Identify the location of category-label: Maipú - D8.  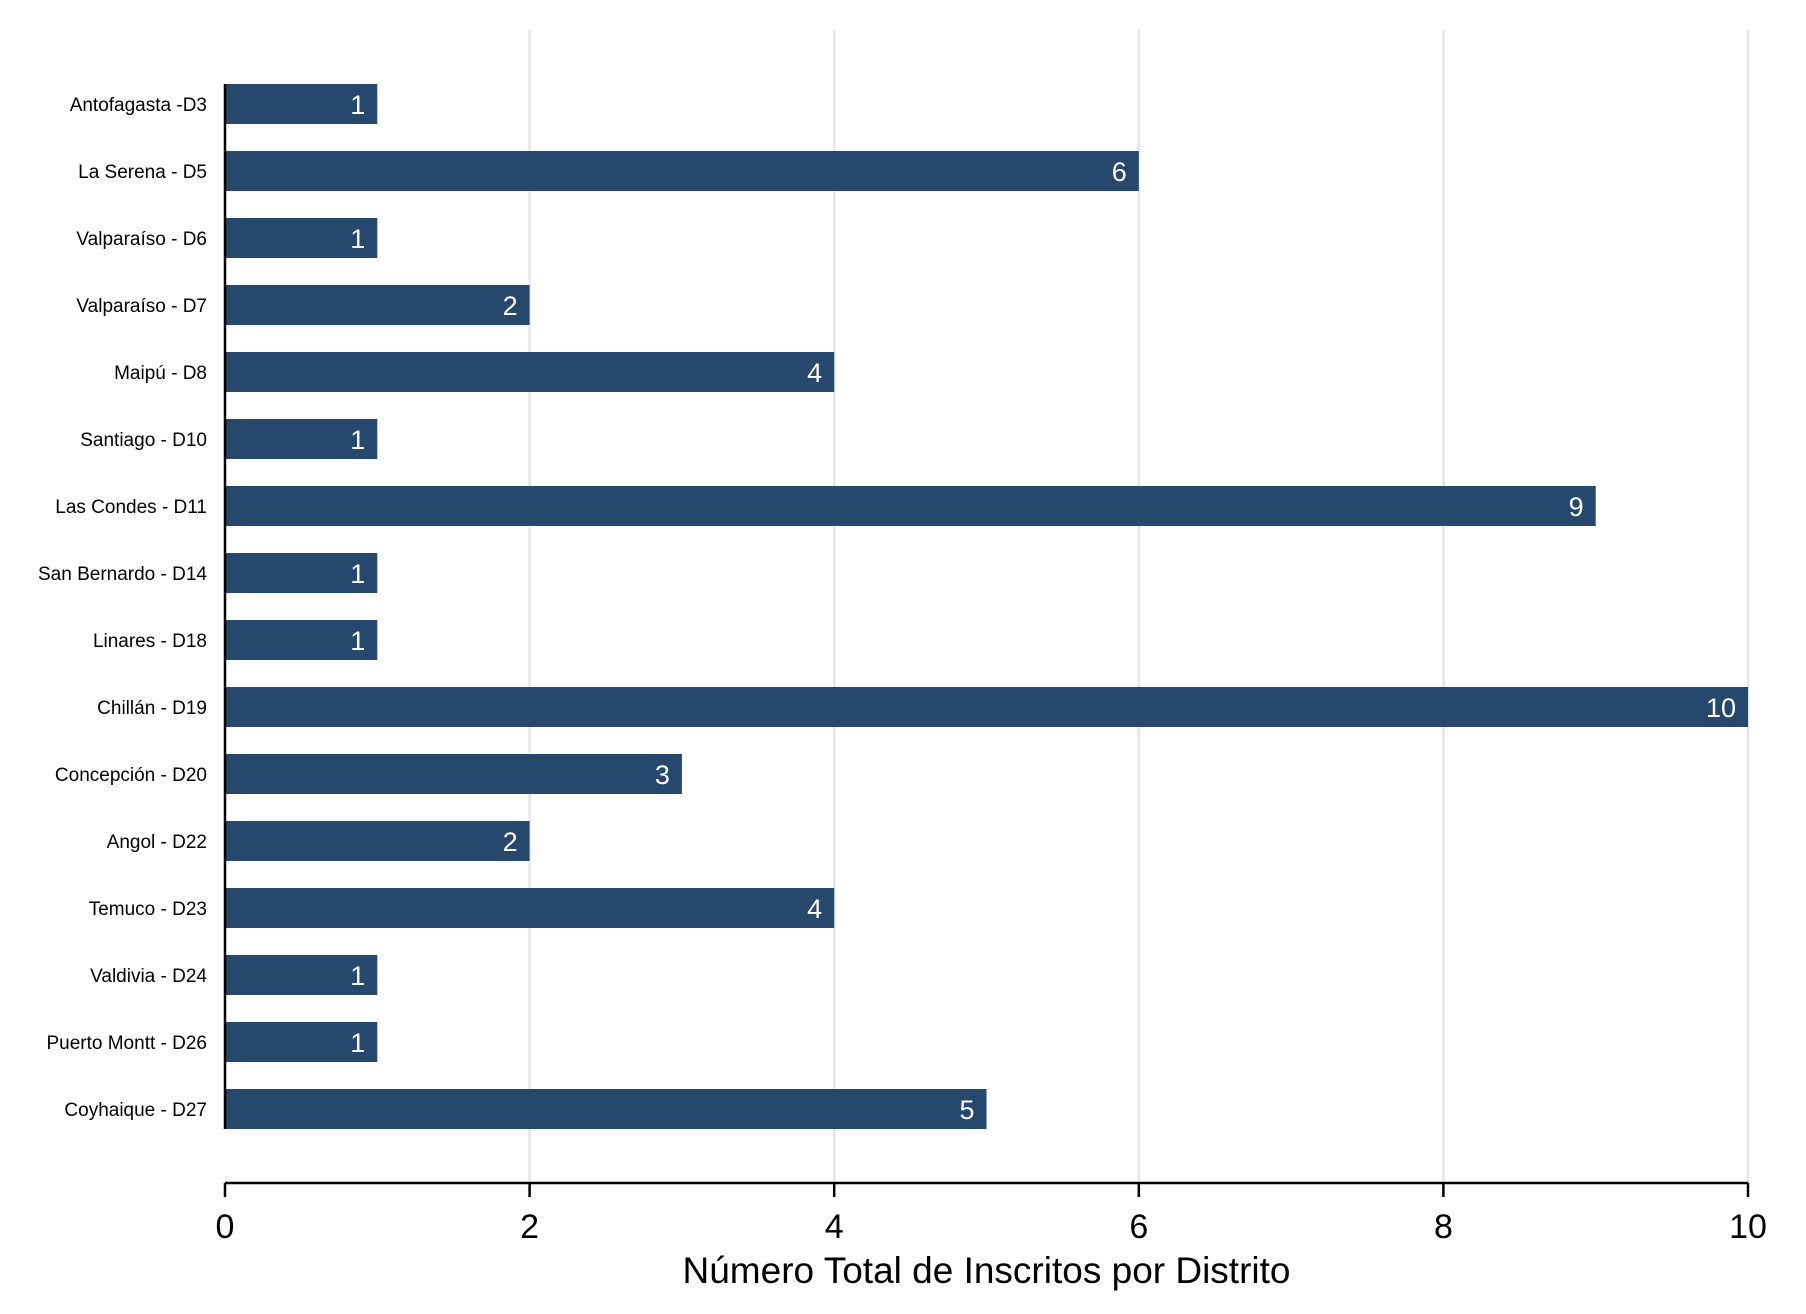
(160, 373).